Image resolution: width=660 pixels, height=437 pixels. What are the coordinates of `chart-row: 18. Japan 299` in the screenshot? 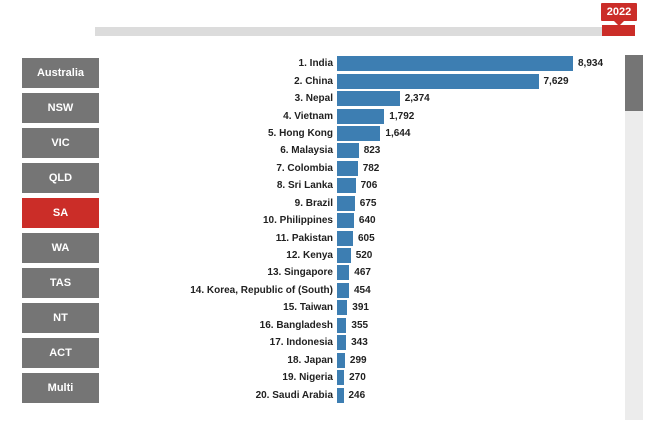 It's located at (398, 359).